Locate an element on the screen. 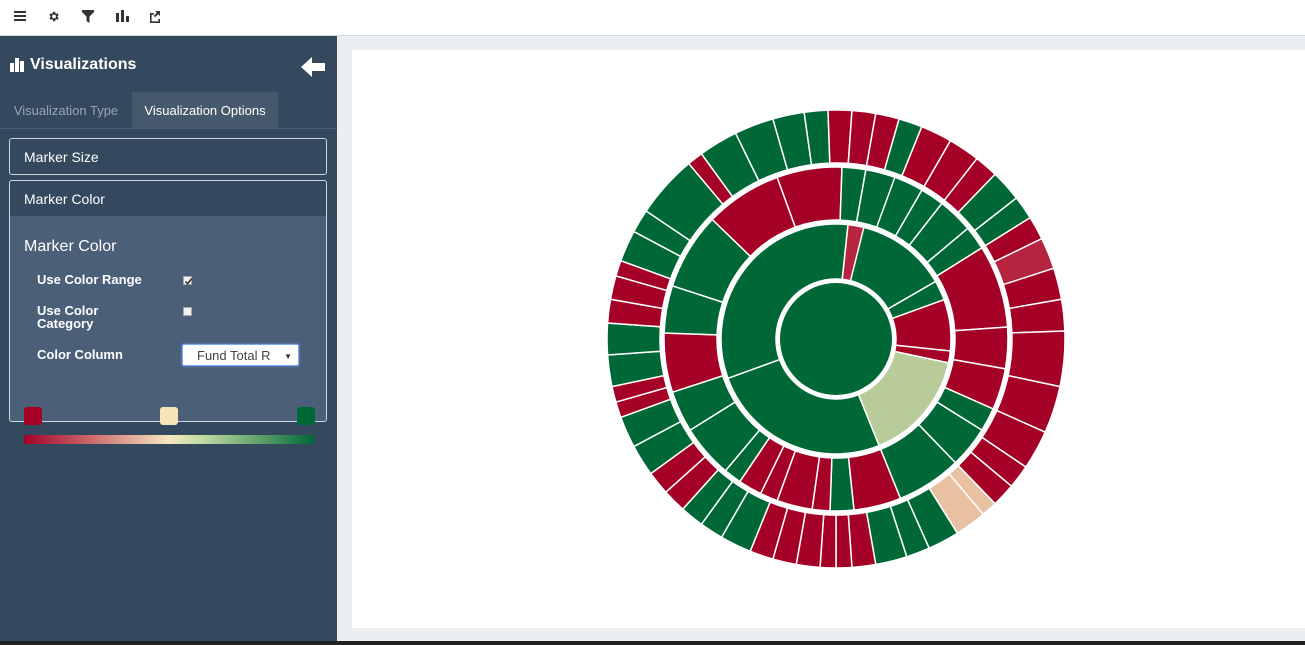 The image size is (1305, 645). mid-color-swatch is located at coordinates (169, 416).